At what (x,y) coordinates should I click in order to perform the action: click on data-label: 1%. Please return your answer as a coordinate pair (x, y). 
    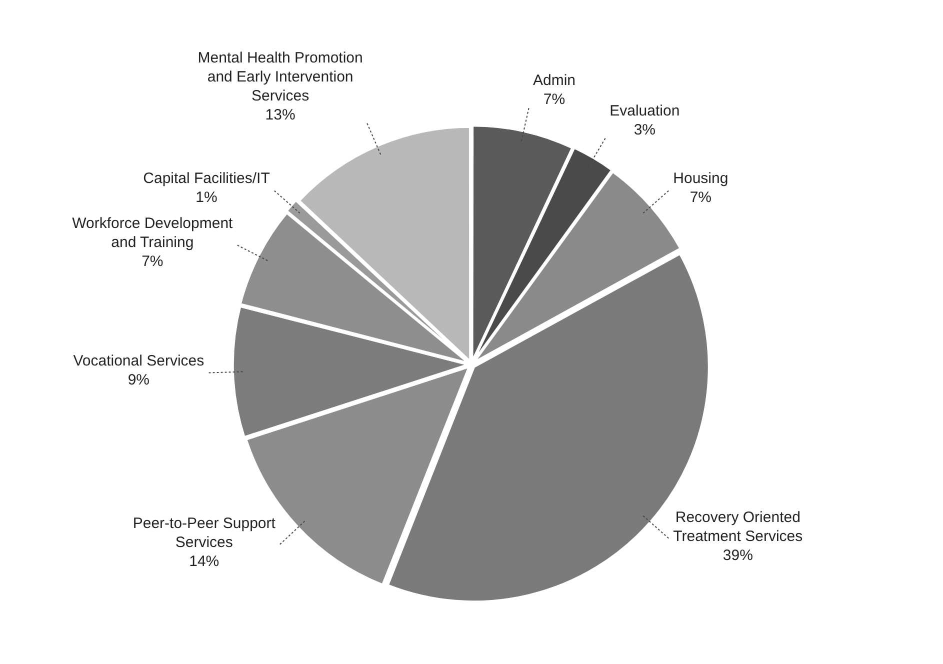
    Looking at the image, I should click on (207, 197).